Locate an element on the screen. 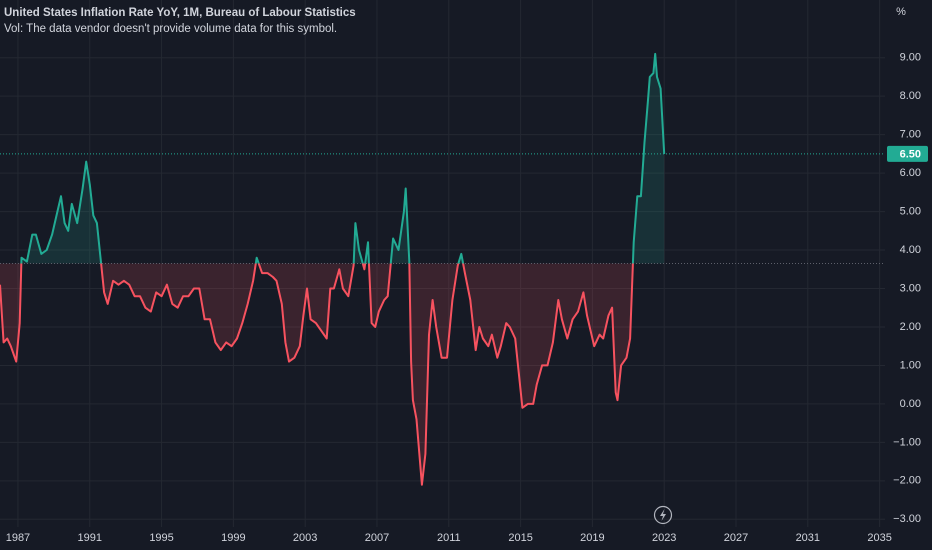  x-tick-label: 1995 is located at coordinates (161, 538).